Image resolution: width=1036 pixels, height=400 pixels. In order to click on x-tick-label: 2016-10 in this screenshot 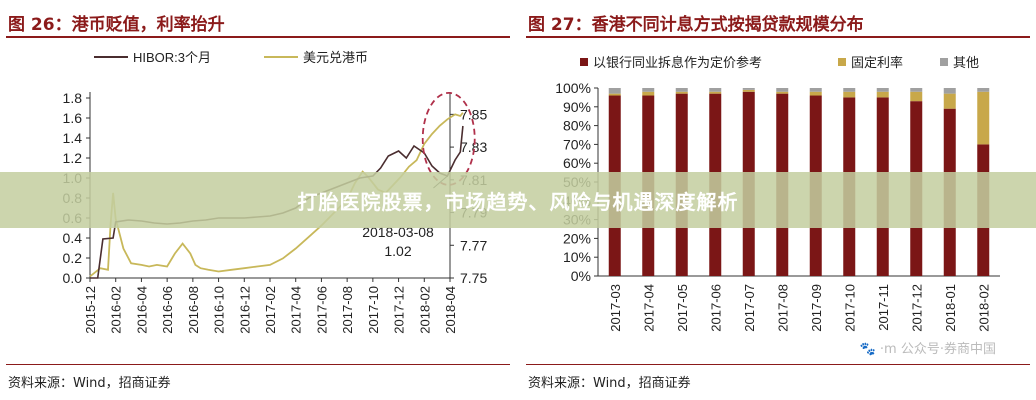, I will do `click(219, 310)`.